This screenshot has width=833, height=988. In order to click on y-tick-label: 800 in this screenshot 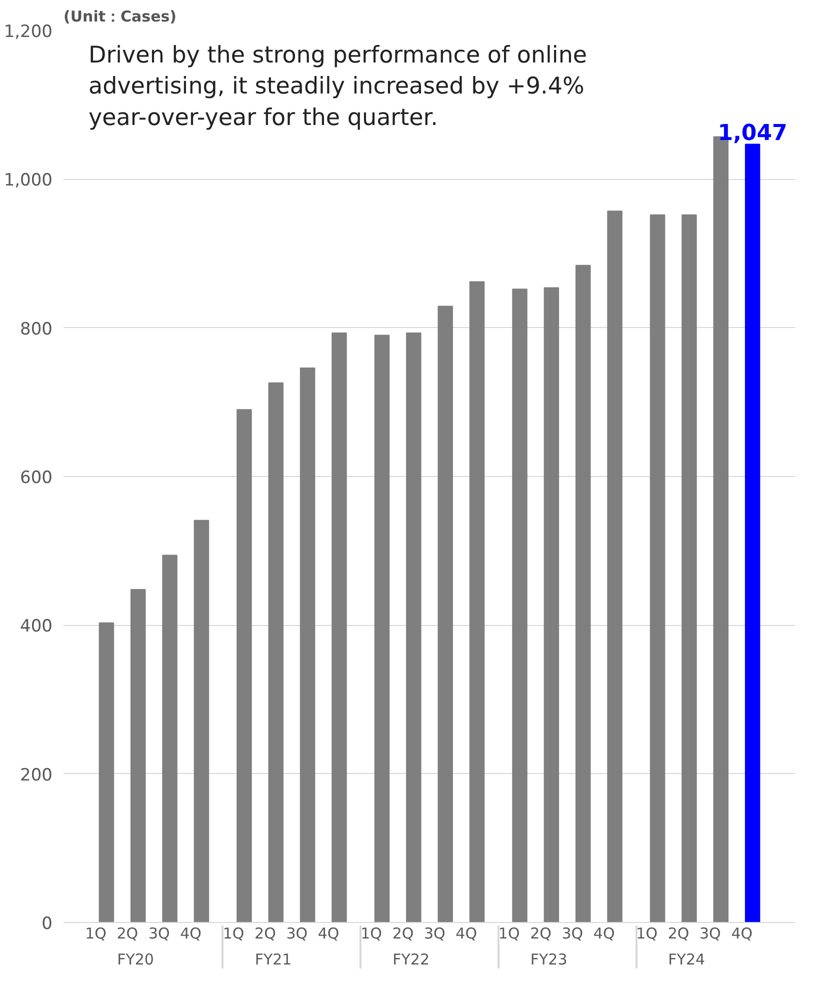, I will do `click(36, 329)`.